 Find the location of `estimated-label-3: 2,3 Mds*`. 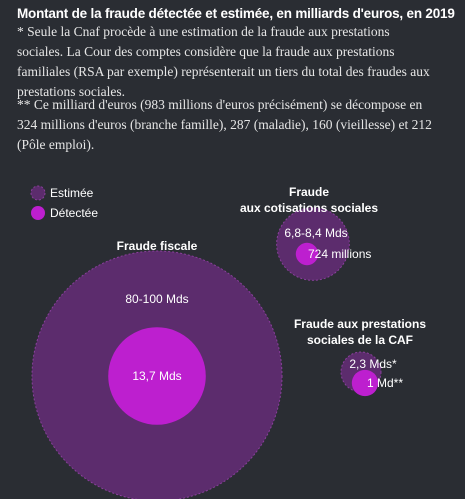

estimated-label-3: 2,3 Mds* is located at coordinates (373, 364).